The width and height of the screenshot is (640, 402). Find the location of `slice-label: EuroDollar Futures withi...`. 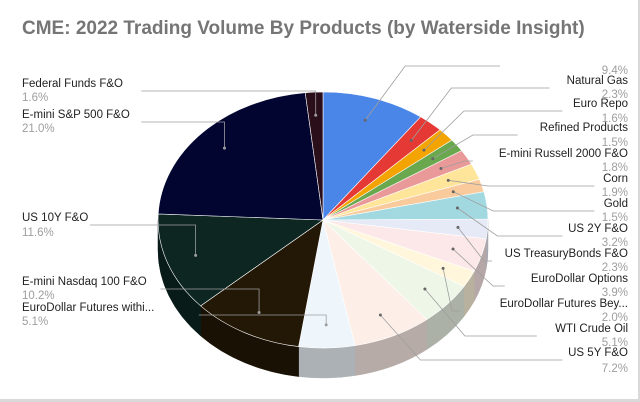

slice-label: EuroDollar Futures withi... is located at coordinates (88, 308).